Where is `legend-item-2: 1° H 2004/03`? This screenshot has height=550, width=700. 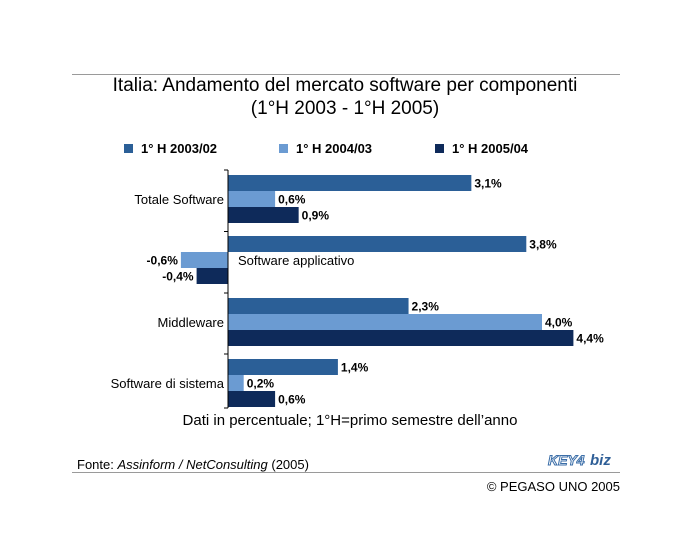 legend-item-2: 1° H 2004/03 is located at coordinates (325, 148).